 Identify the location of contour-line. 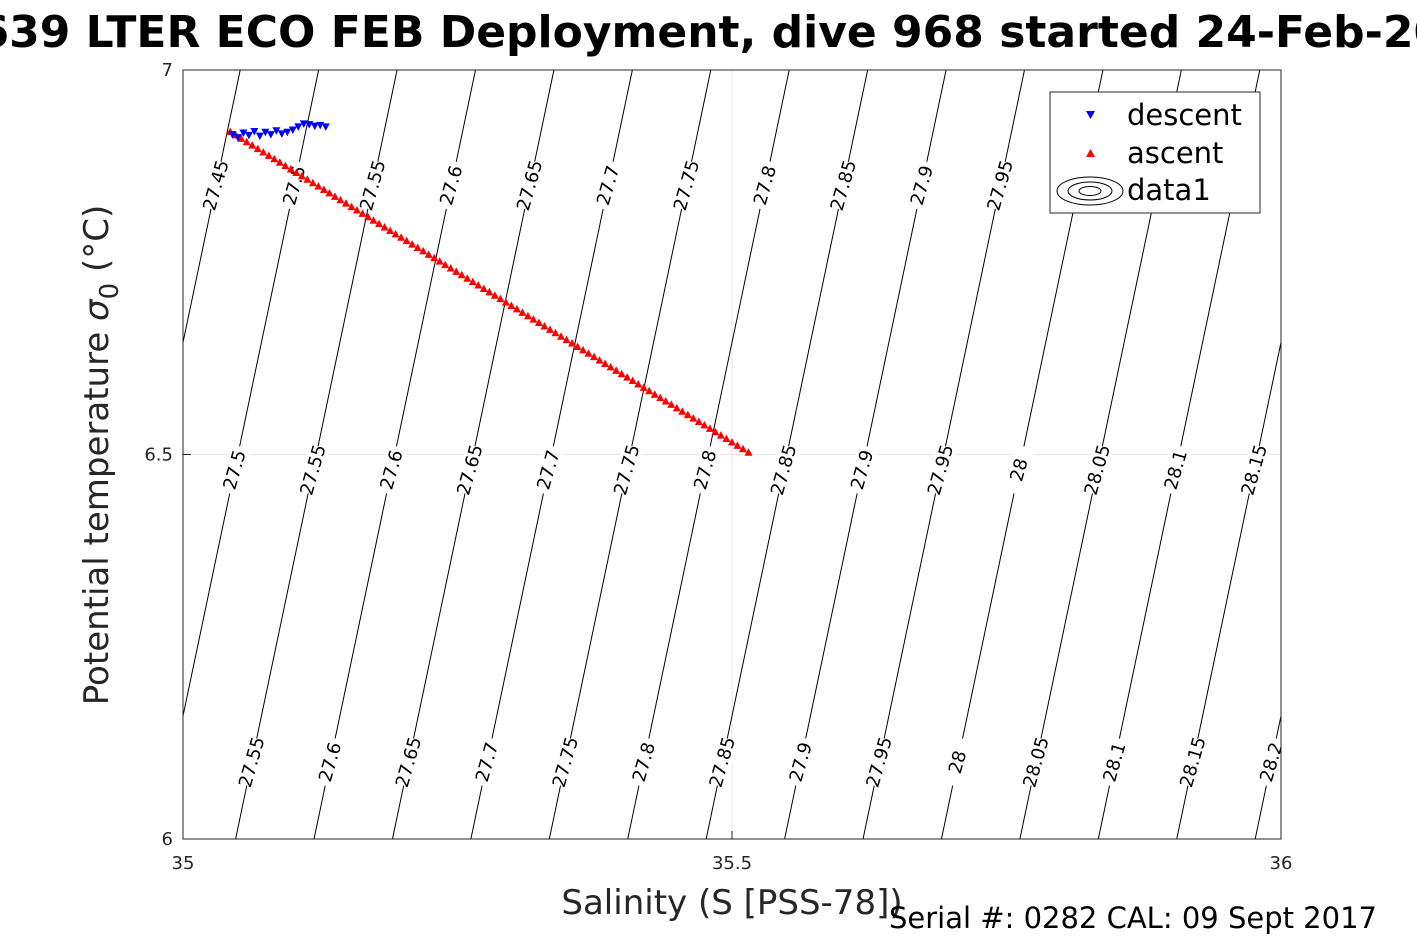
(1414, 454).